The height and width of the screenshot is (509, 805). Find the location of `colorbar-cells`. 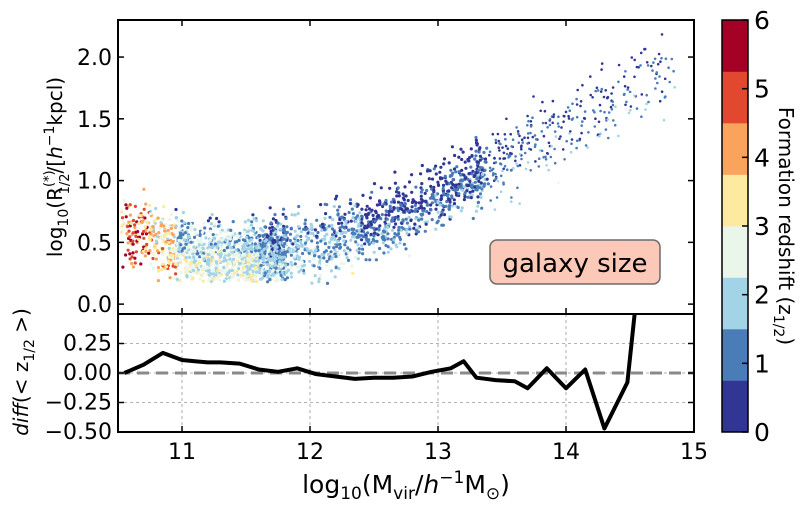

colorbar-cells is located at coordinates (735, 226).